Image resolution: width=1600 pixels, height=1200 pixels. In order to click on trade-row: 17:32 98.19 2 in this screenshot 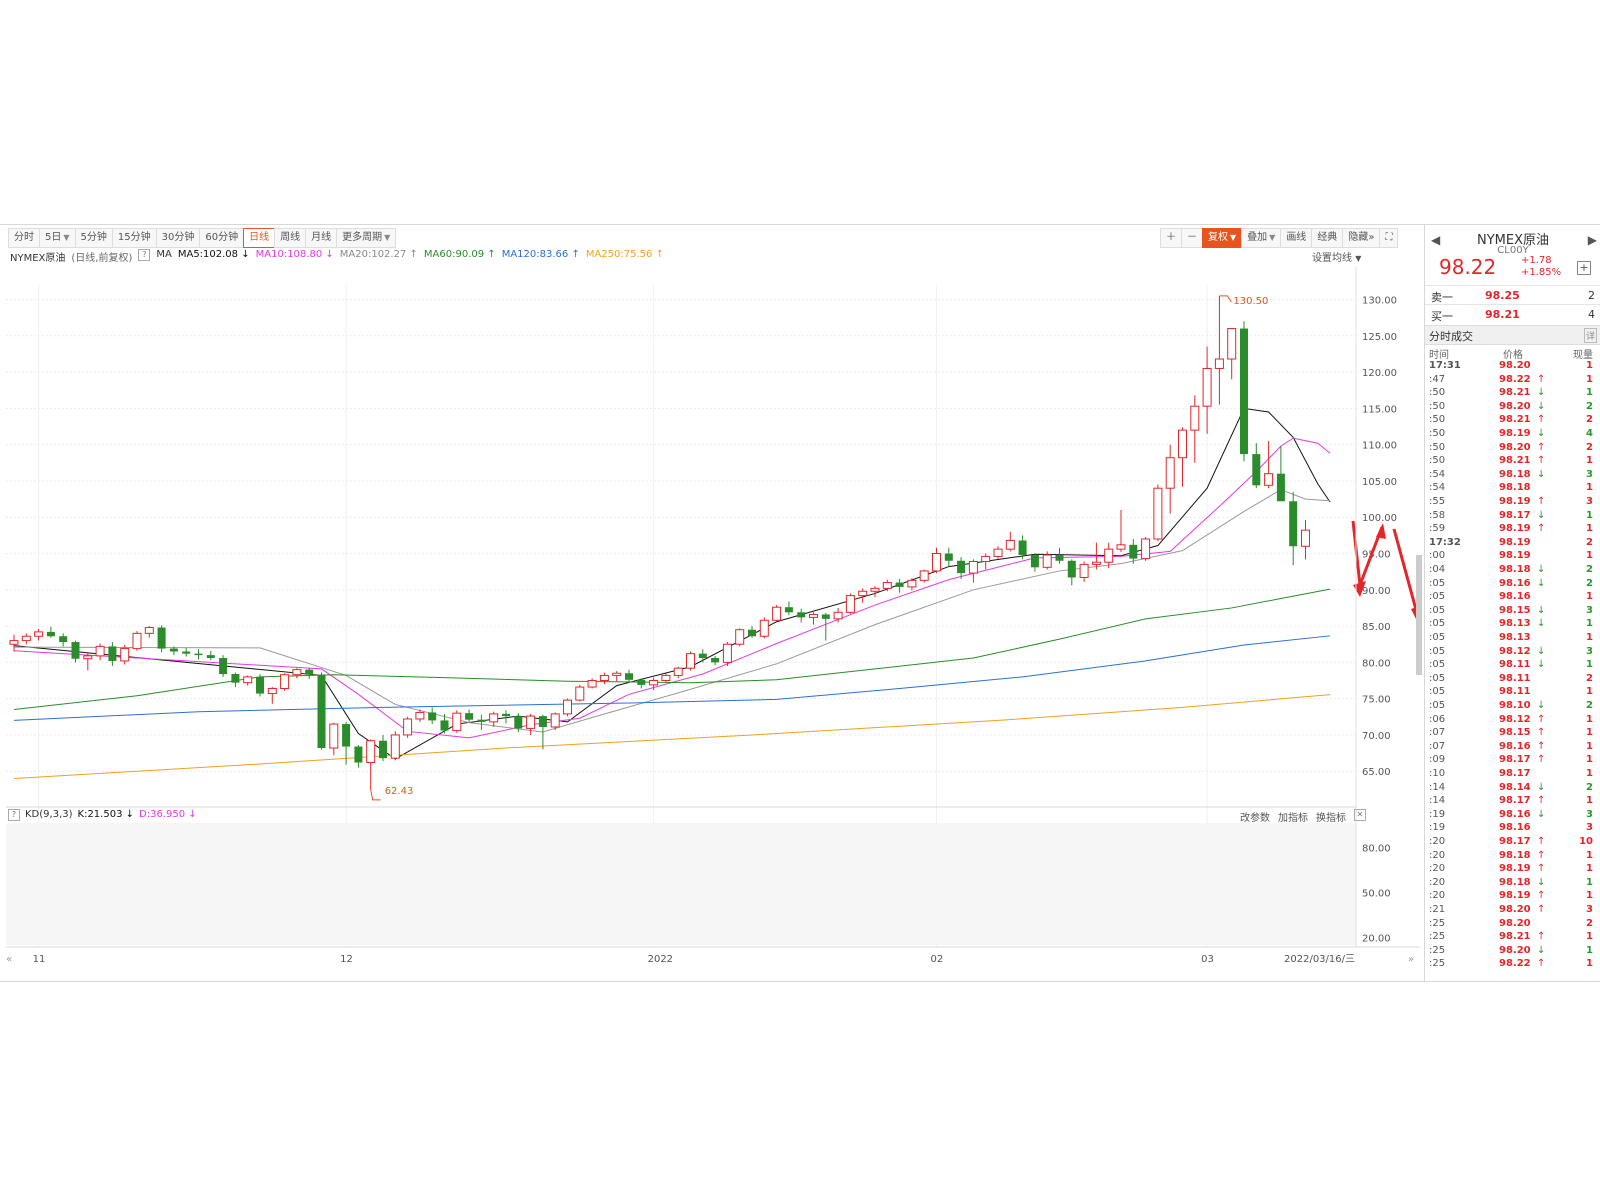, I will do `click(1510, 543)`.